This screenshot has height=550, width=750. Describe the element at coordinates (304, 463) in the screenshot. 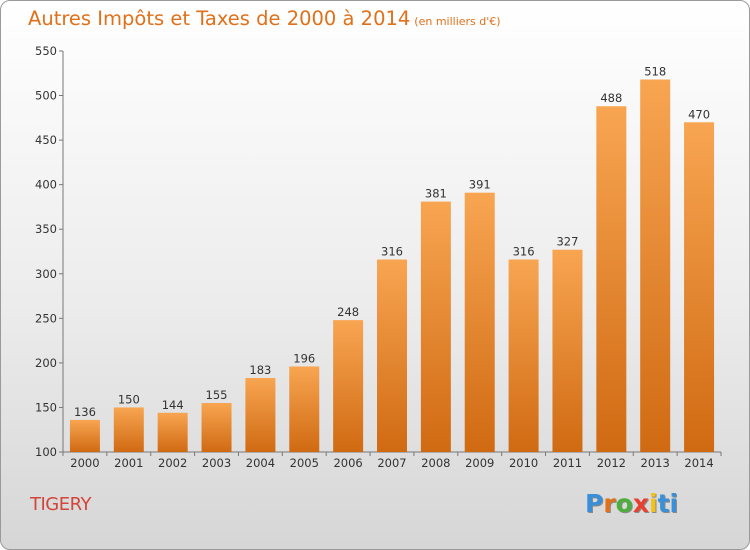

I see `x-tick-label: 2005` at that location.